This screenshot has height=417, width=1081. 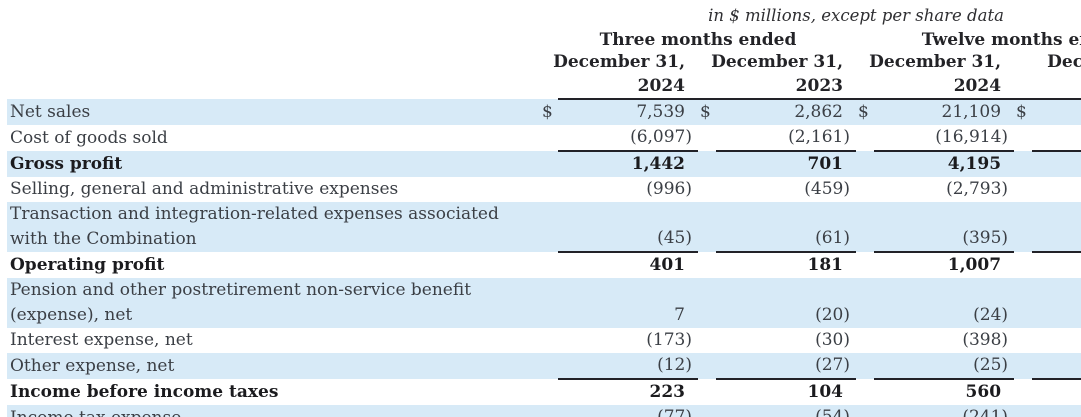 I want to click on period-year-row: 2024 2023 2024, so click(x=540, y=86).